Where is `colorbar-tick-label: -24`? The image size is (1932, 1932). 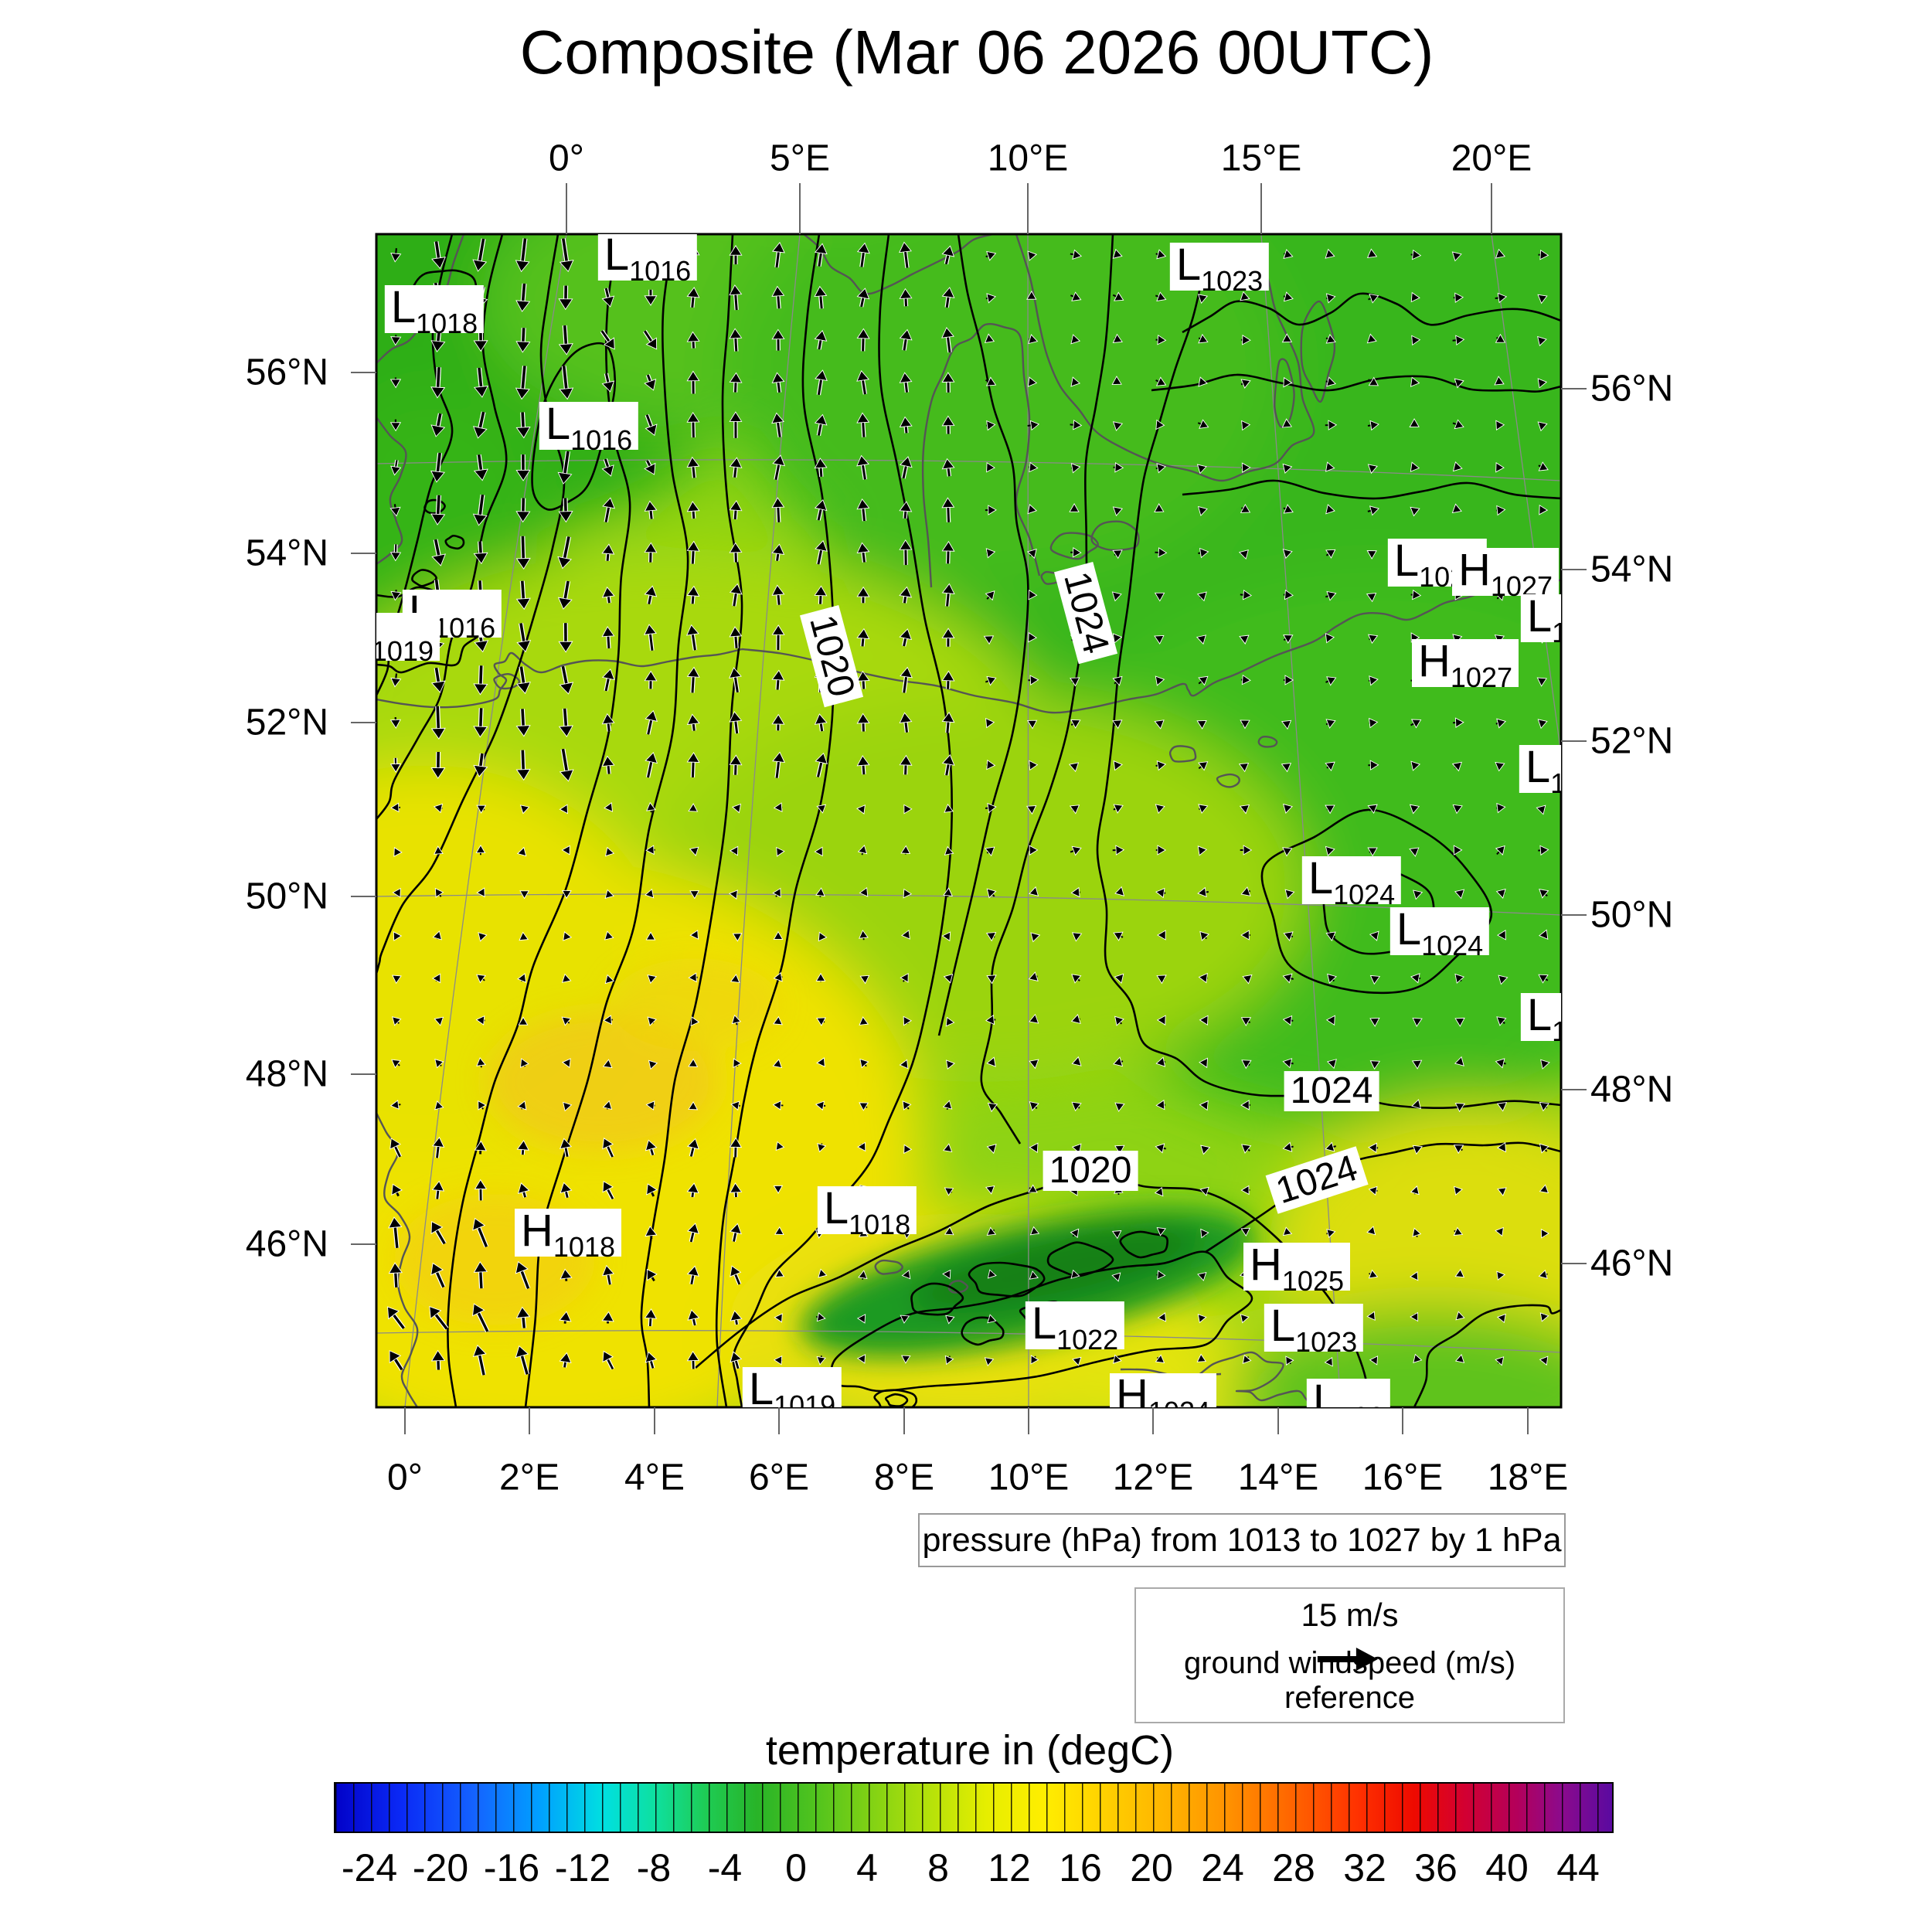 colorbar-tick-label: -24 is located at coordinates (369, 1868).